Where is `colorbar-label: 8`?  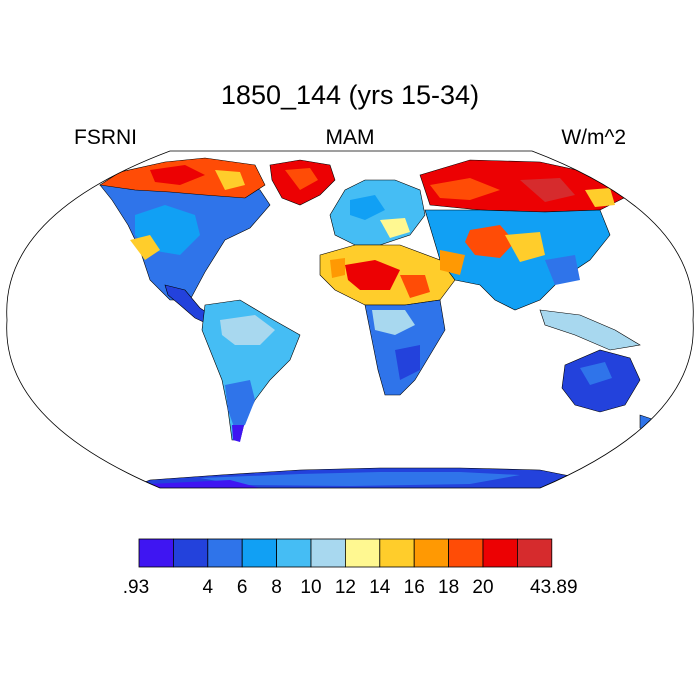 colorbar-label: 8 is located at coordinates (276, 587).